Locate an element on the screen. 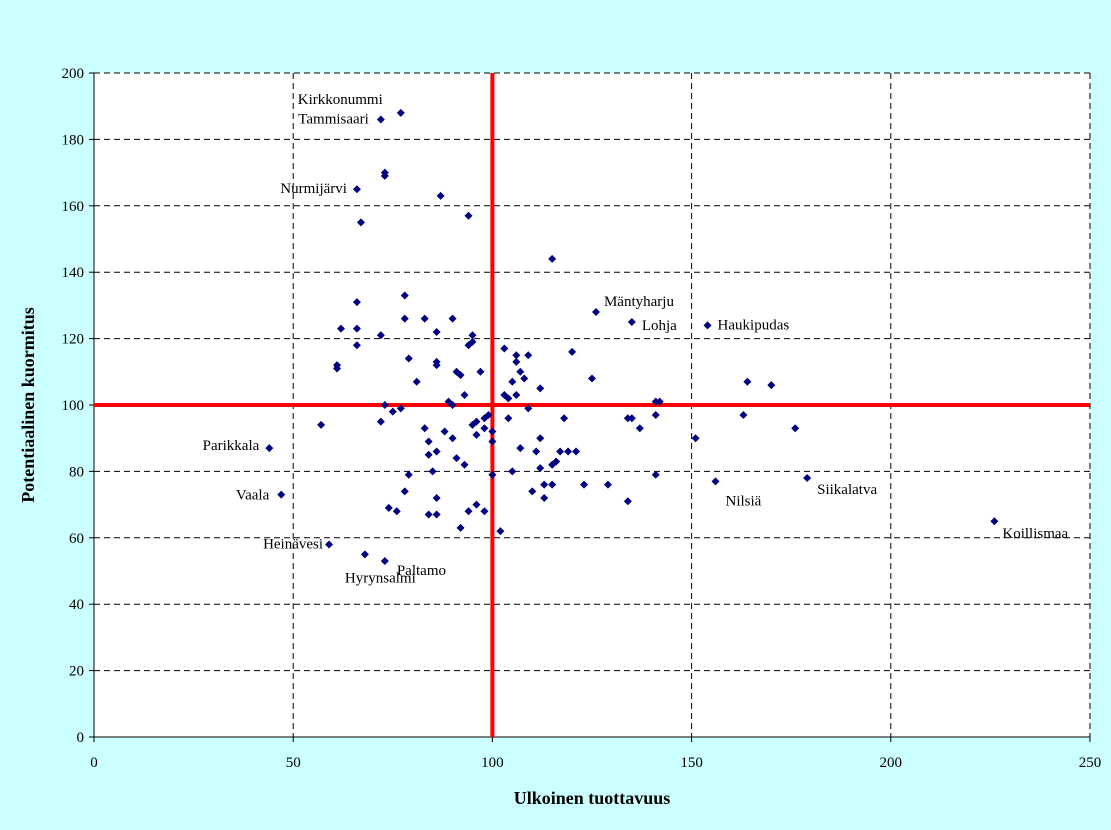 This screenshot has height=830, width=1111. y-tick-label: 100 is located at coordinates (73, 406).